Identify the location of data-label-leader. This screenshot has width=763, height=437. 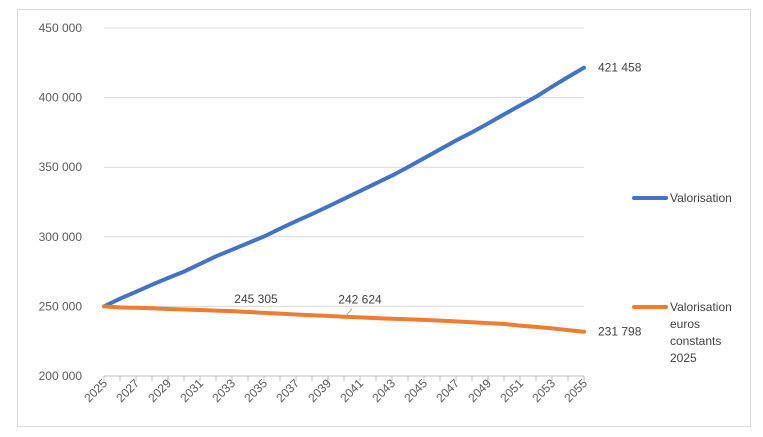
(349, 312).